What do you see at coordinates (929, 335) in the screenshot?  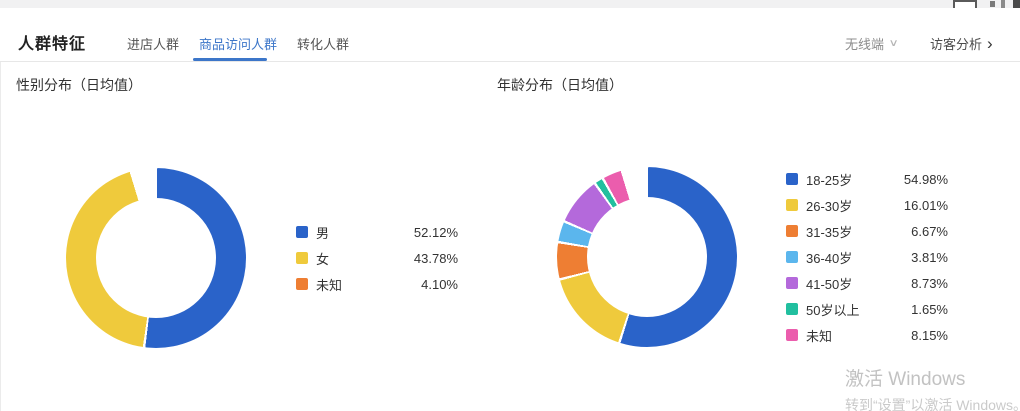 I see `legend-value: 8.15%` at bounding box center [929, 335].